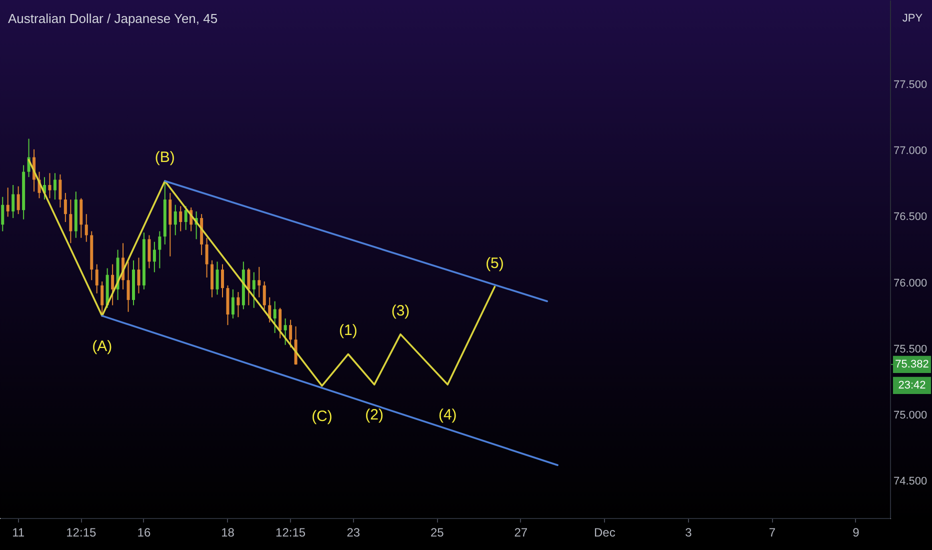 This screenshot has height=550, width=932. What do you see at coordinates (521, 533) in the screenshot?
I see `x-tick-label: 27` at bounding box center [521, 533].